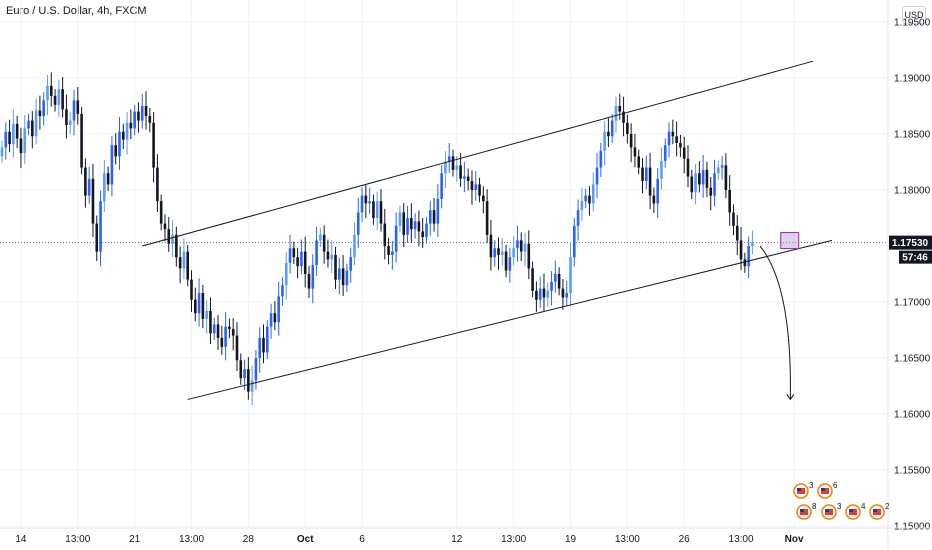 This screenshot has height=550, width=932. I want to click on y-tick-label: 1.17000, so click(912, 303).